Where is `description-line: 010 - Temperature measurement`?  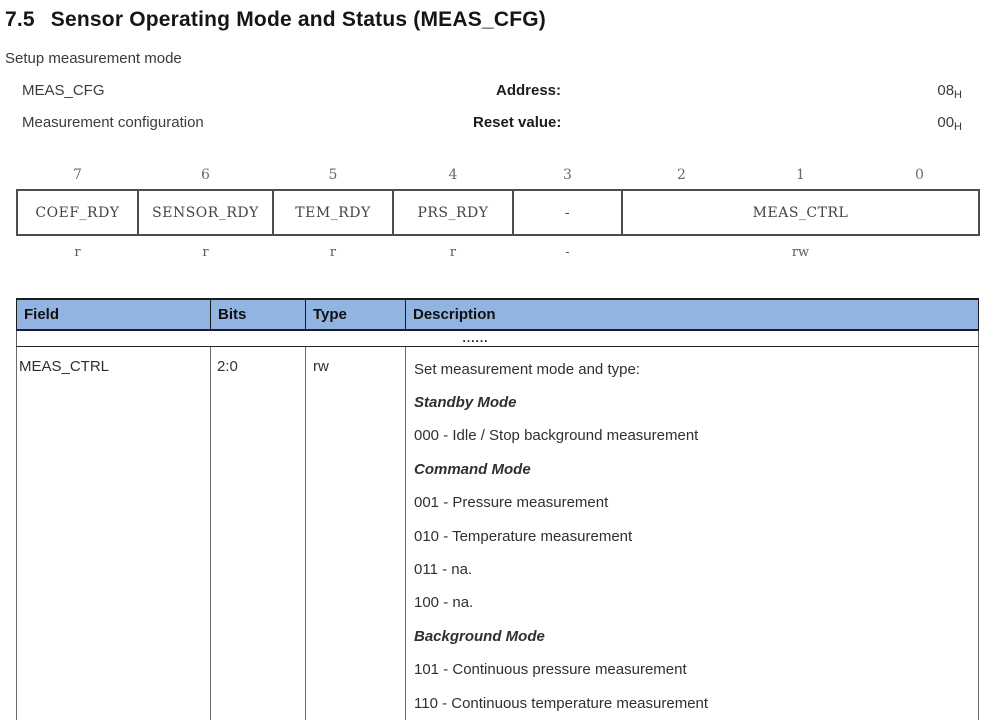
description-line: 010 - Temperature measurement is located at coordinates (523, 536).